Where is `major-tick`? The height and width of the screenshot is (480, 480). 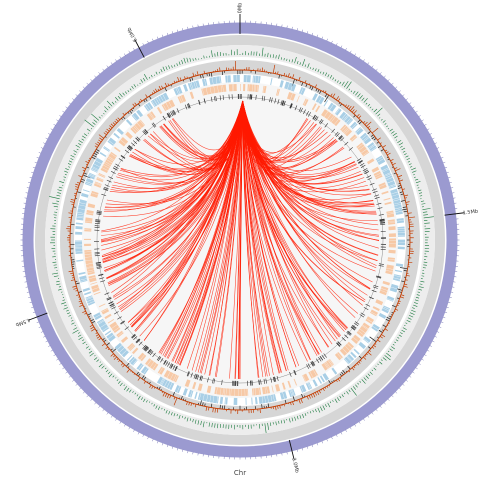 major-tick is located at coordinates (291, 449).